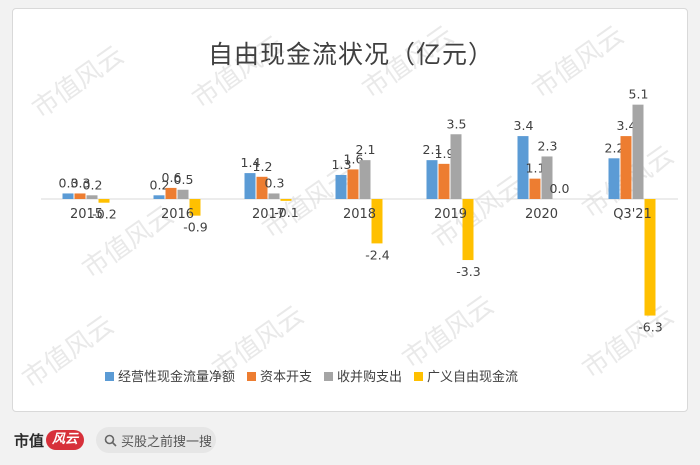 This screenshot has width=700, height=465. Describe the element at coordinates (615, 147) in the screenshot. I see `data-label: 2.2` at that location.